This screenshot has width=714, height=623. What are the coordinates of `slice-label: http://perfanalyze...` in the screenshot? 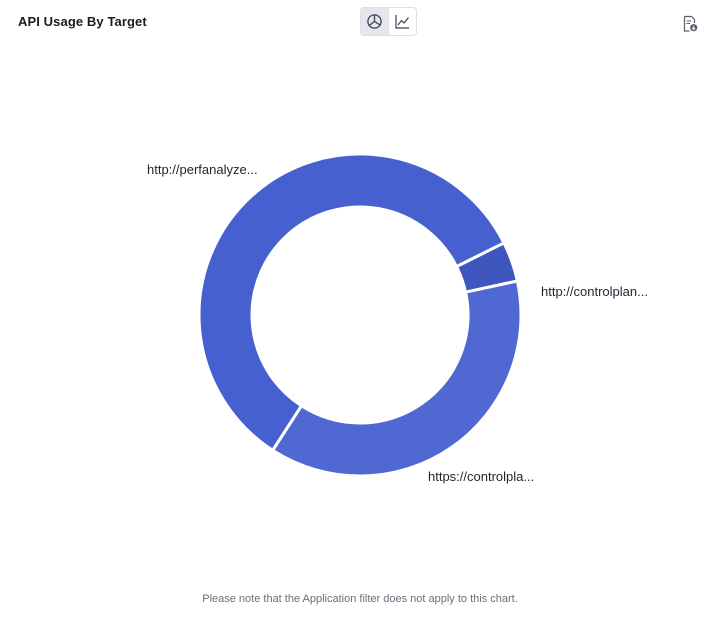 It's located at (202, 169).